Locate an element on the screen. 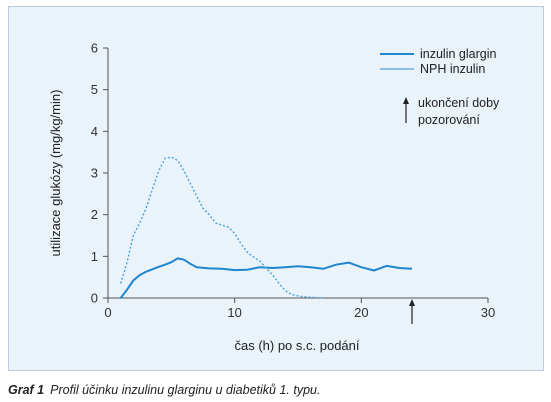  y-tick-label: 3 is located at coordinates (94, 173).